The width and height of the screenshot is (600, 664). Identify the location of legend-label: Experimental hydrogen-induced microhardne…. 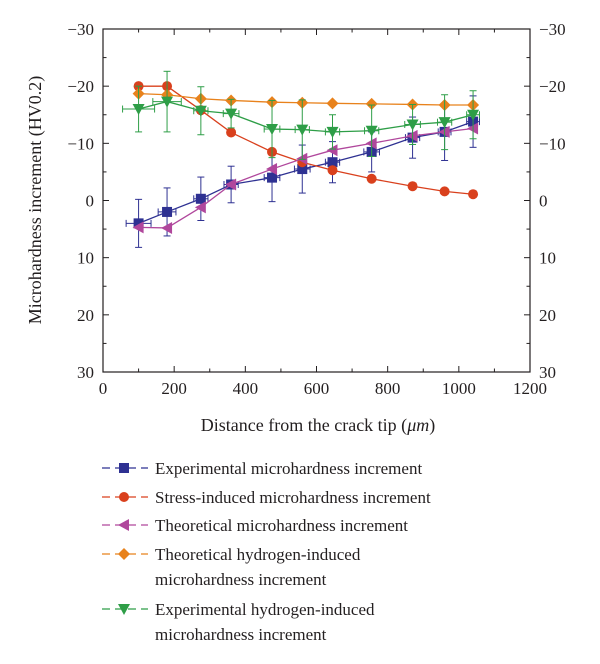
(265, 622).